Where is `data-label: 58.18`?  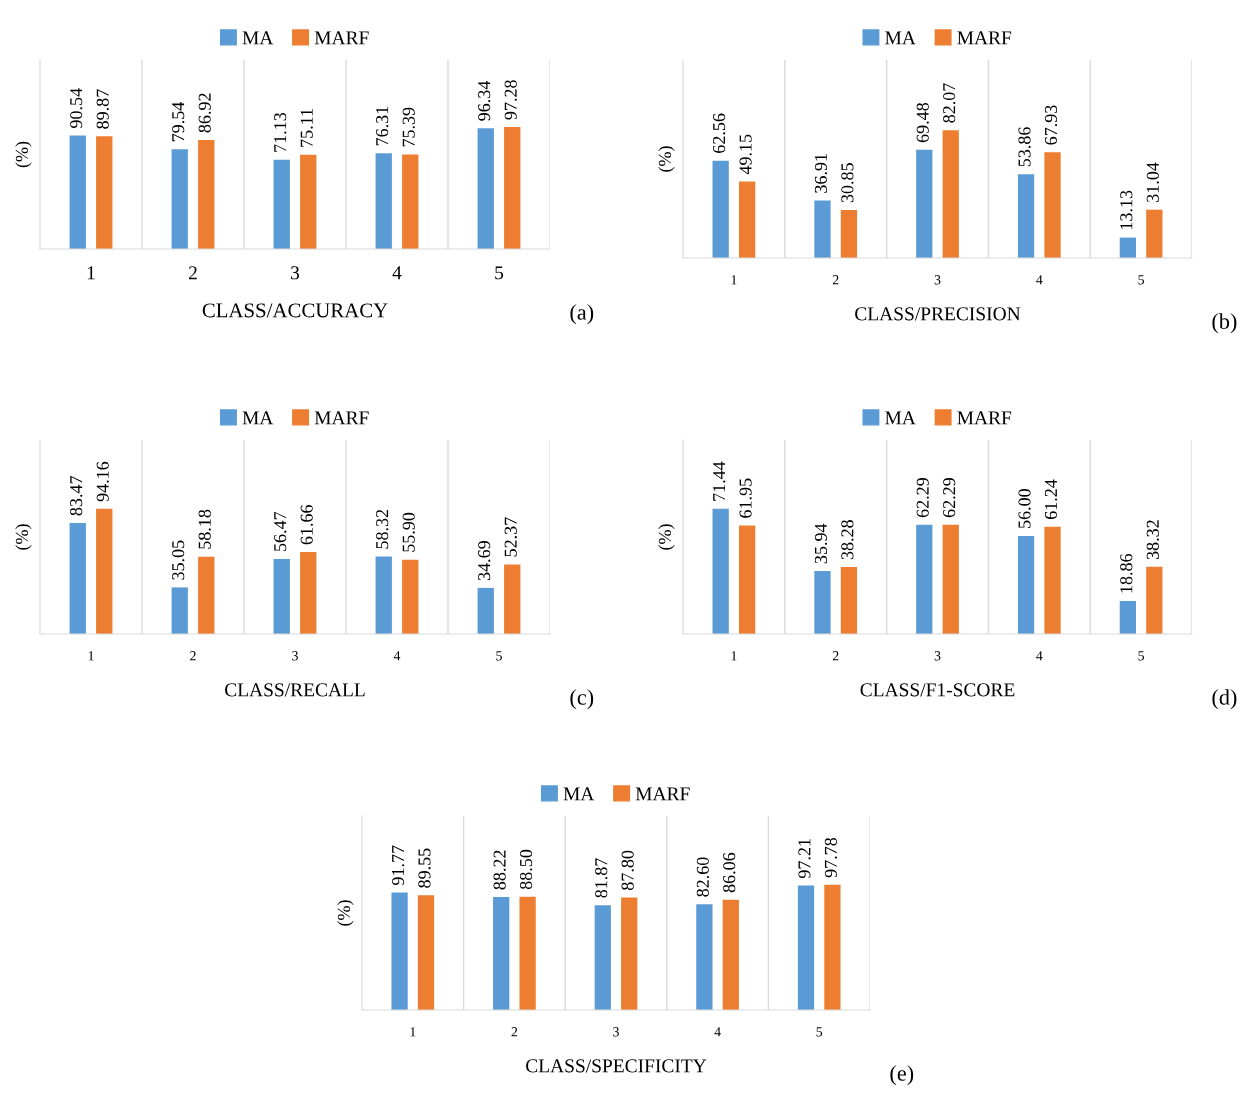 data-label: 58.18 is located at coordinates (204, 529).